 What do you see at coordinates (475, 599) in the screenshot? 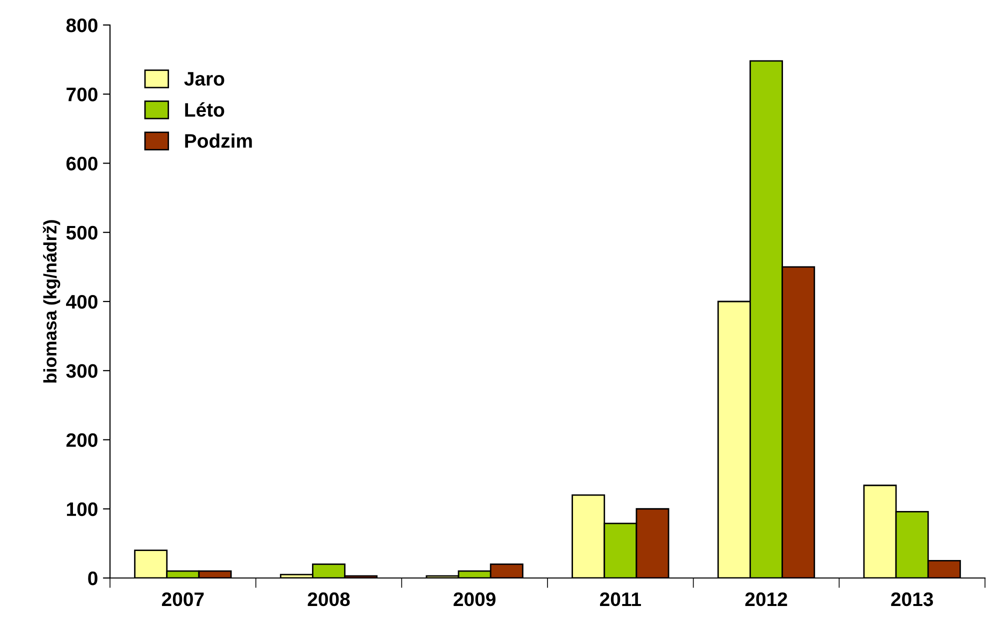
I see `x-tick-label: 2009` at bounding box center [475, 599].